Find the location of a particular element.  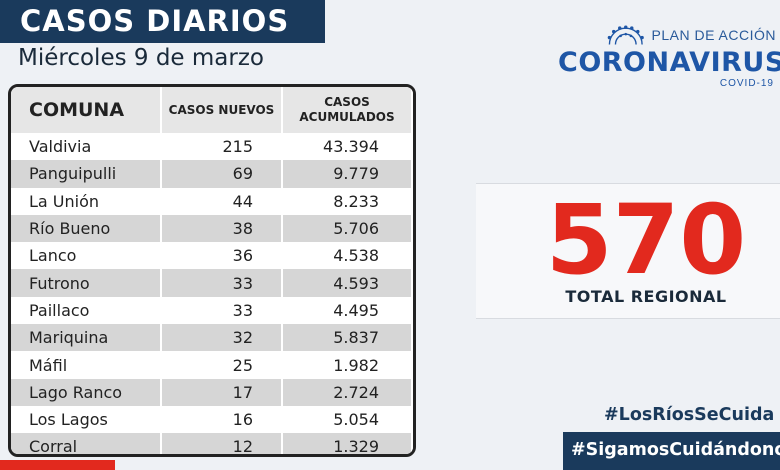

table-row: Valdivia 215 43.394 is located at coordinates (212, 147).